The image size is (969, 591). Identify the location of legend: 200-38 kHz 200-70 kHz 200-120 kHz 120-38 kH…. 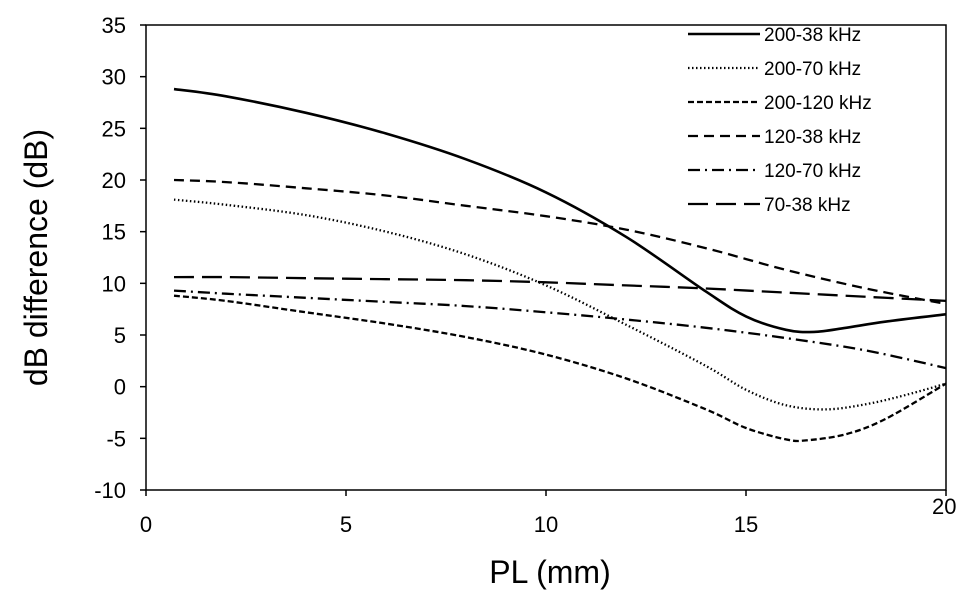
(780, 120).